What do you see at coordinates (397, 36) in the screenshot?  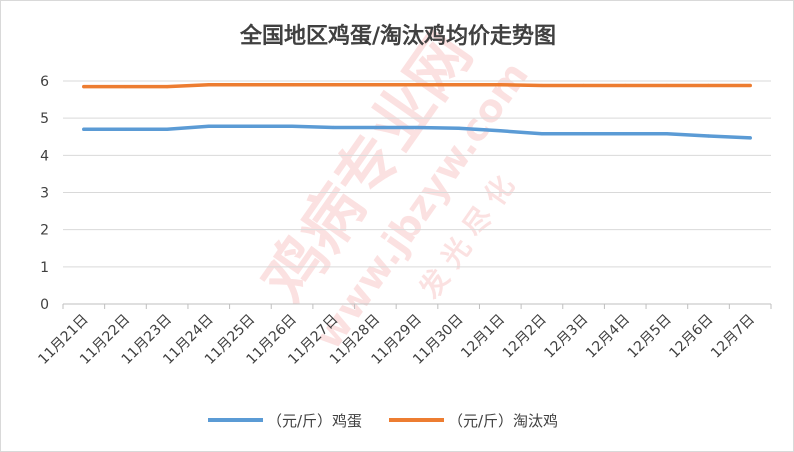 I see `chart-title: 全国地区鸡蛋/淘汰鸡均价走势图` at bounding box center [397, 36].